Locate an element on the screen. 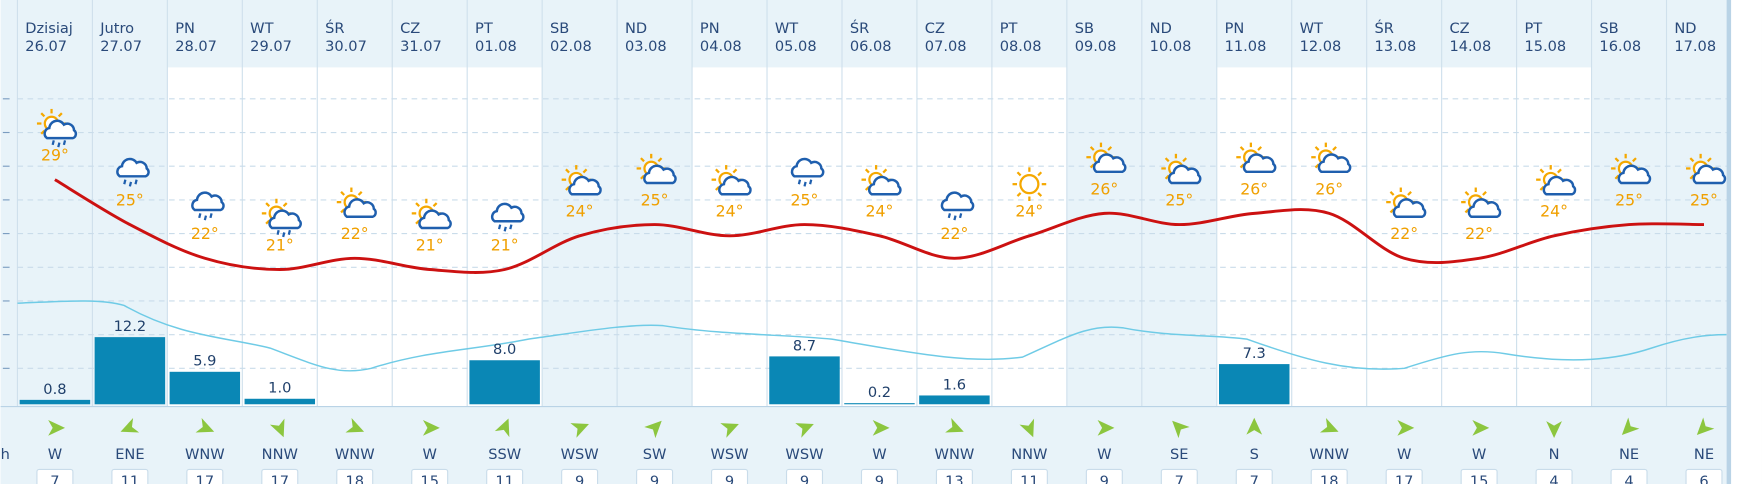 The height and width of the screenshot is (484, 1762). day-date: 16.08 is located at coordinates (1620, 46).